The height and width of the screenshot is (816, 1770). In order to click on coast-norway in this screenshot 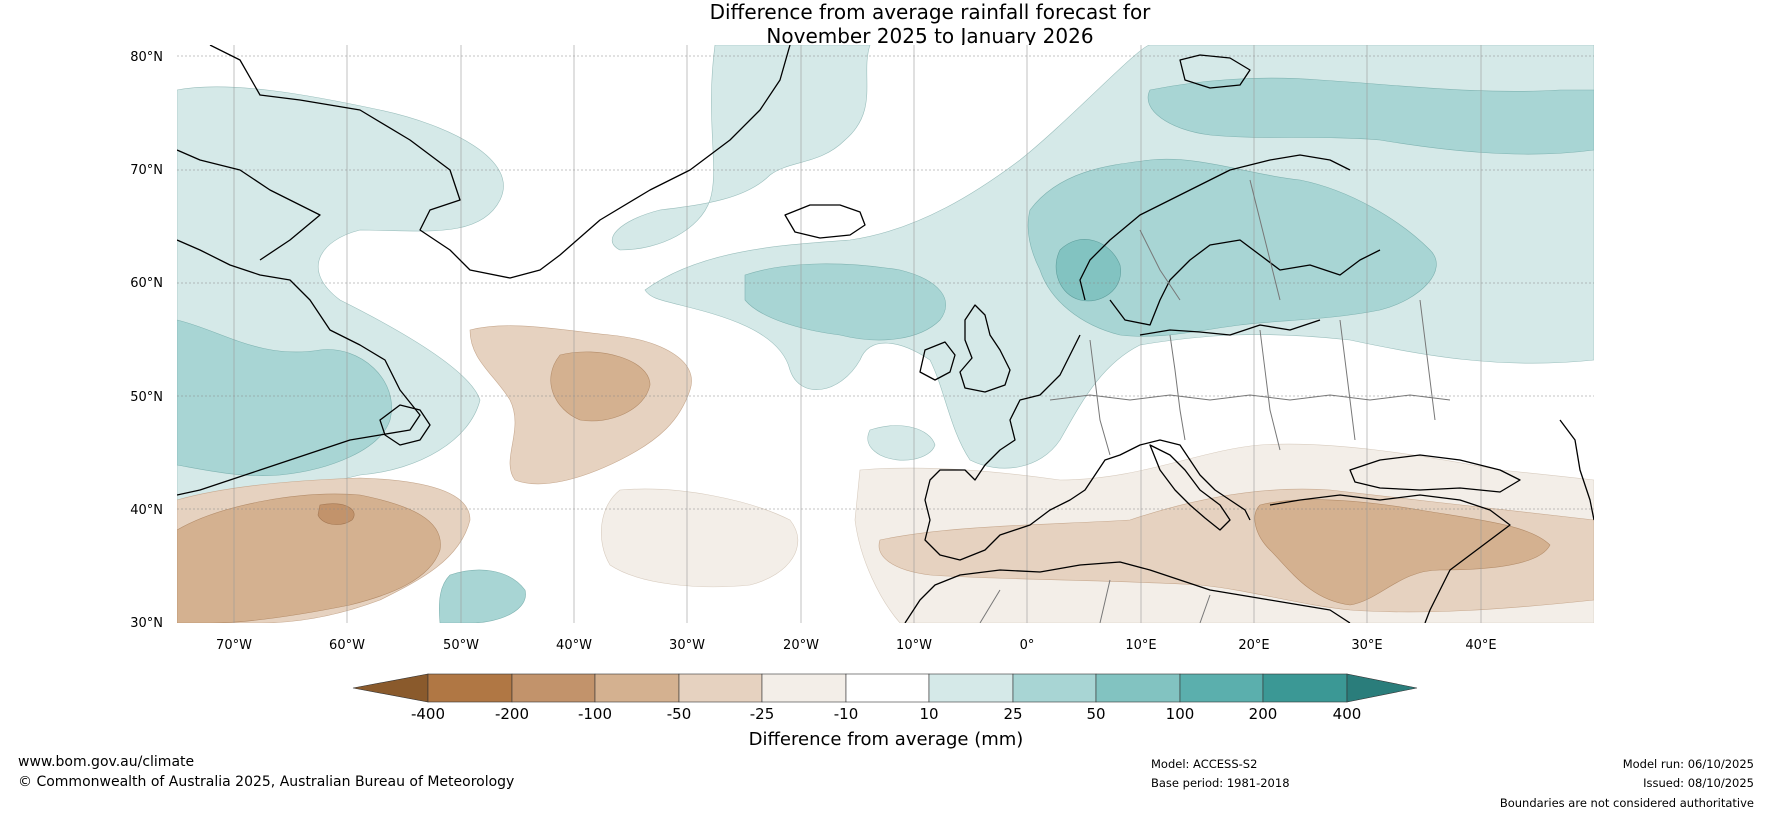, I will do `click(1215, 227)`.